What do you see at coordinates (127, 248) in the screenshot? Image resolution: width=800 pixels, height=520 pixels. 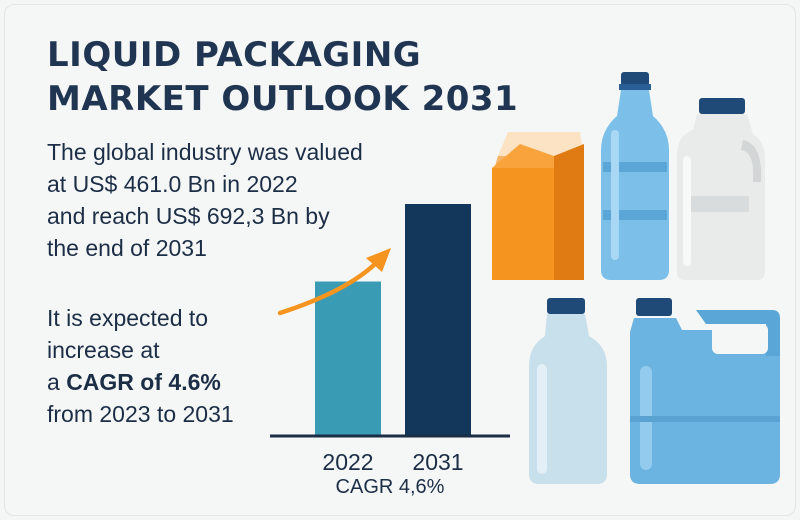 I see `desc-line-4: the end of 2031` at bounding box center [127, 248].